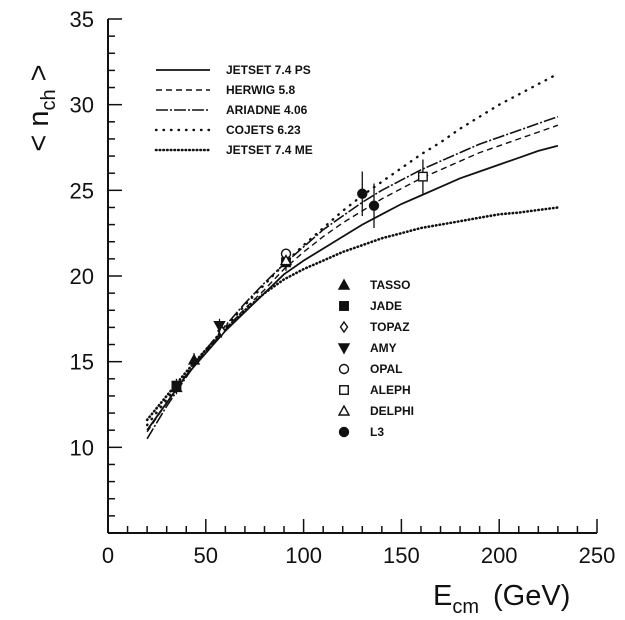 This screenshot has height=620, width=625. I want to click on x-axis-title-sub: cm, so click(465, 607).